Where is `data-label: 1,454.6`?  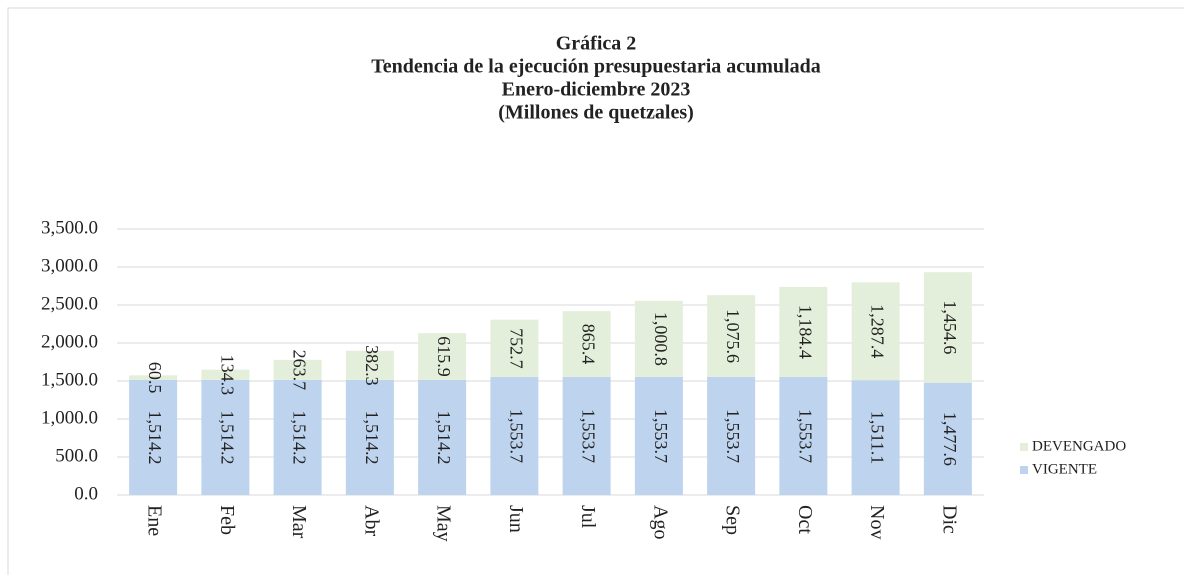 data-label: 1,454.6 is located at coordinates (950, 327).